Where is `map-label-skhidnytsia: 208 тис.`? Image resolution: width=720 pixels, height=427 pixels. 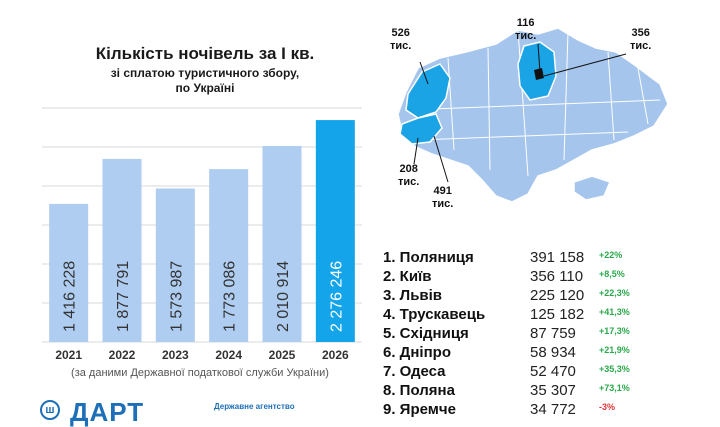 map-label-skhidnytsia: 208 тис. is located at coordinates (408, 176).